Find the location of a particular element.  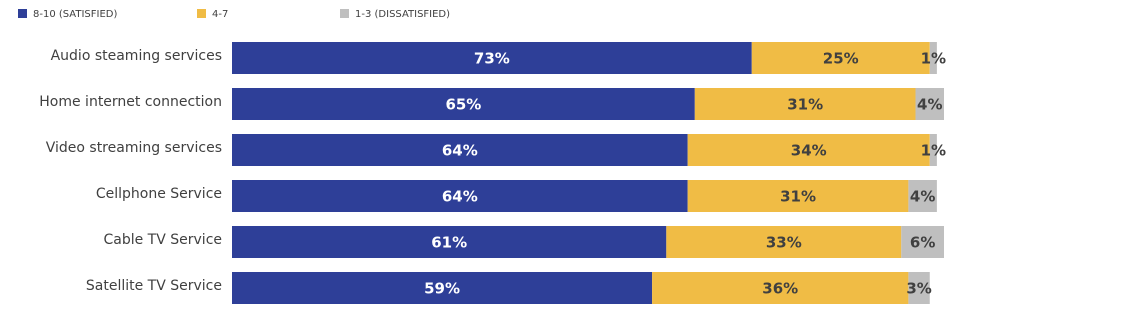

data-label: 33% is located at coordinates (784, 243).